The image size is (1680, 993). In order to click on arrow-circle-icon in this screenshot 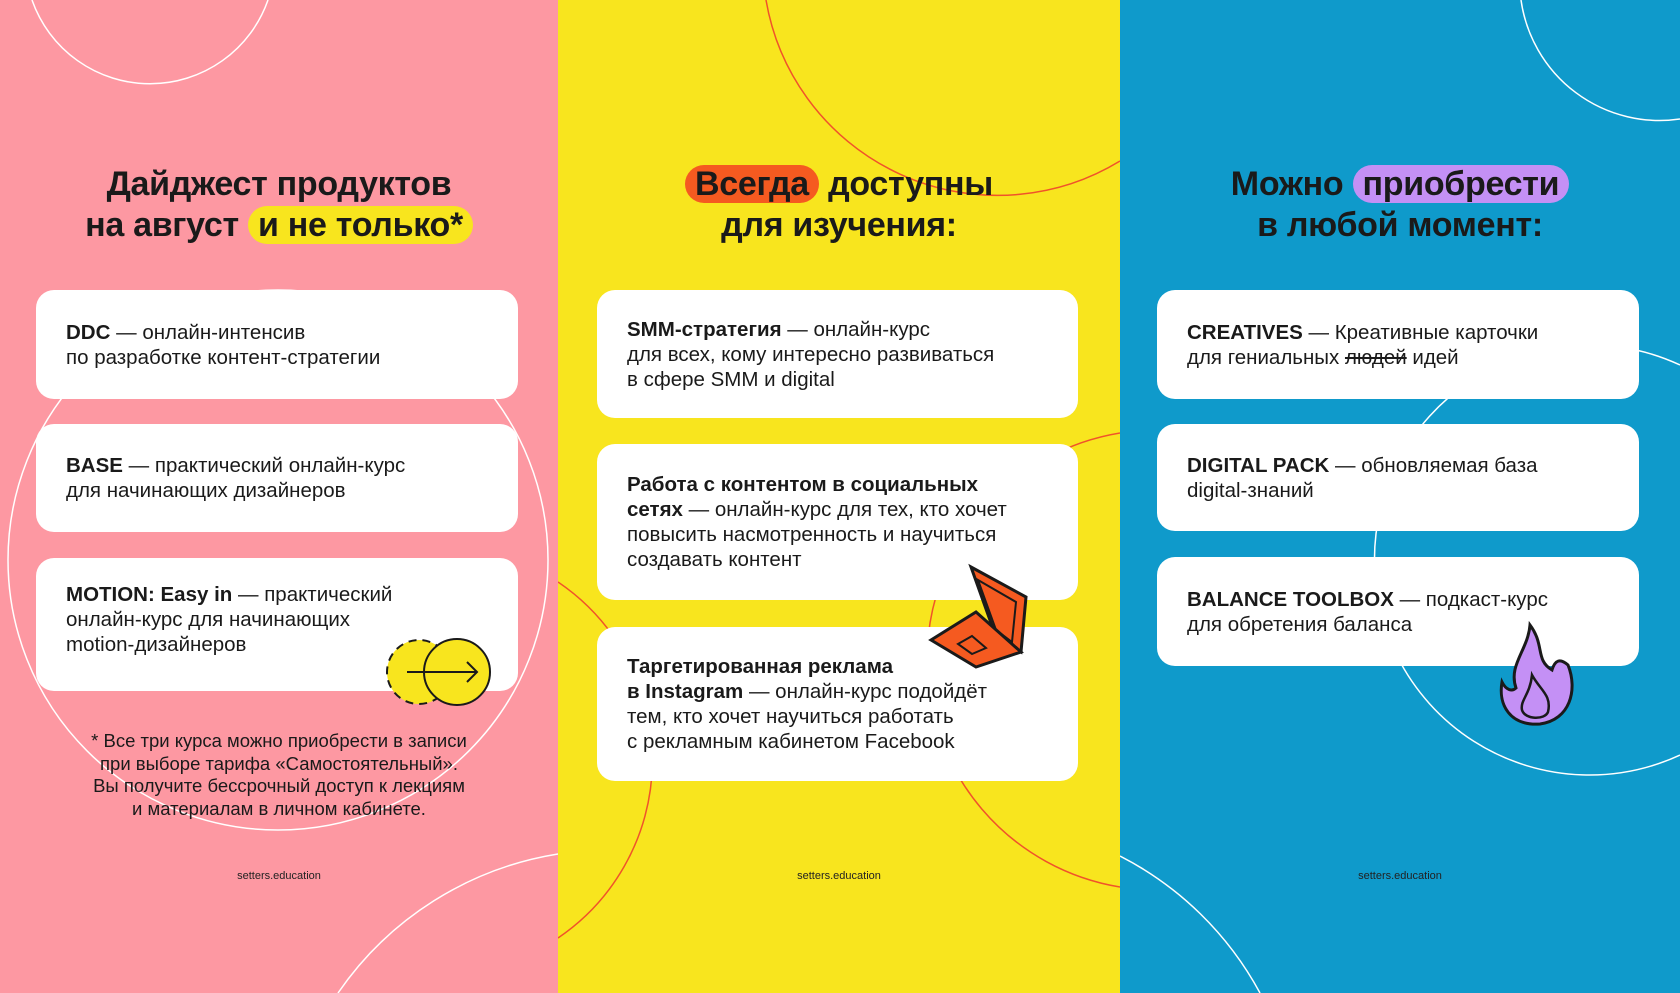, I will do `click(438, 672)`.